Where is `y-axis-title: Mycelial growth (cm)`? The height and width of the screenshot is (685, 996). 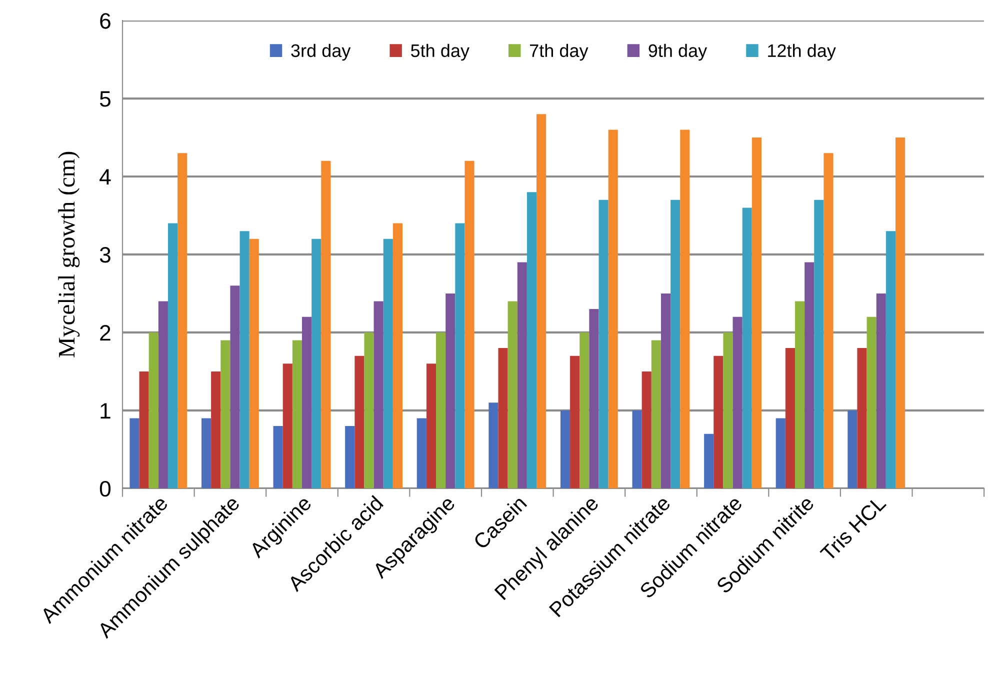 y-axis-title: Mycelial growth (cm) is located at coordinates (69, 255).